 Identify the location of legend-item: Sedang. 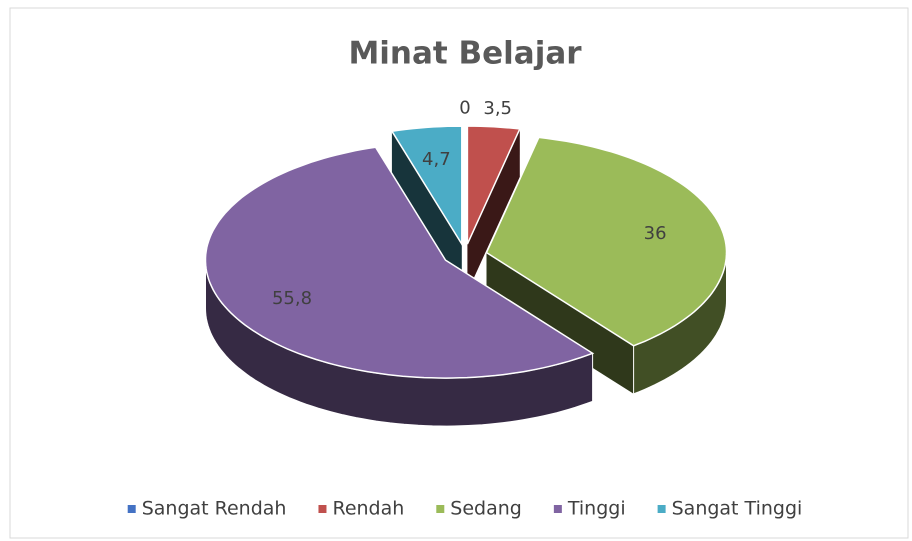
(479, 509).